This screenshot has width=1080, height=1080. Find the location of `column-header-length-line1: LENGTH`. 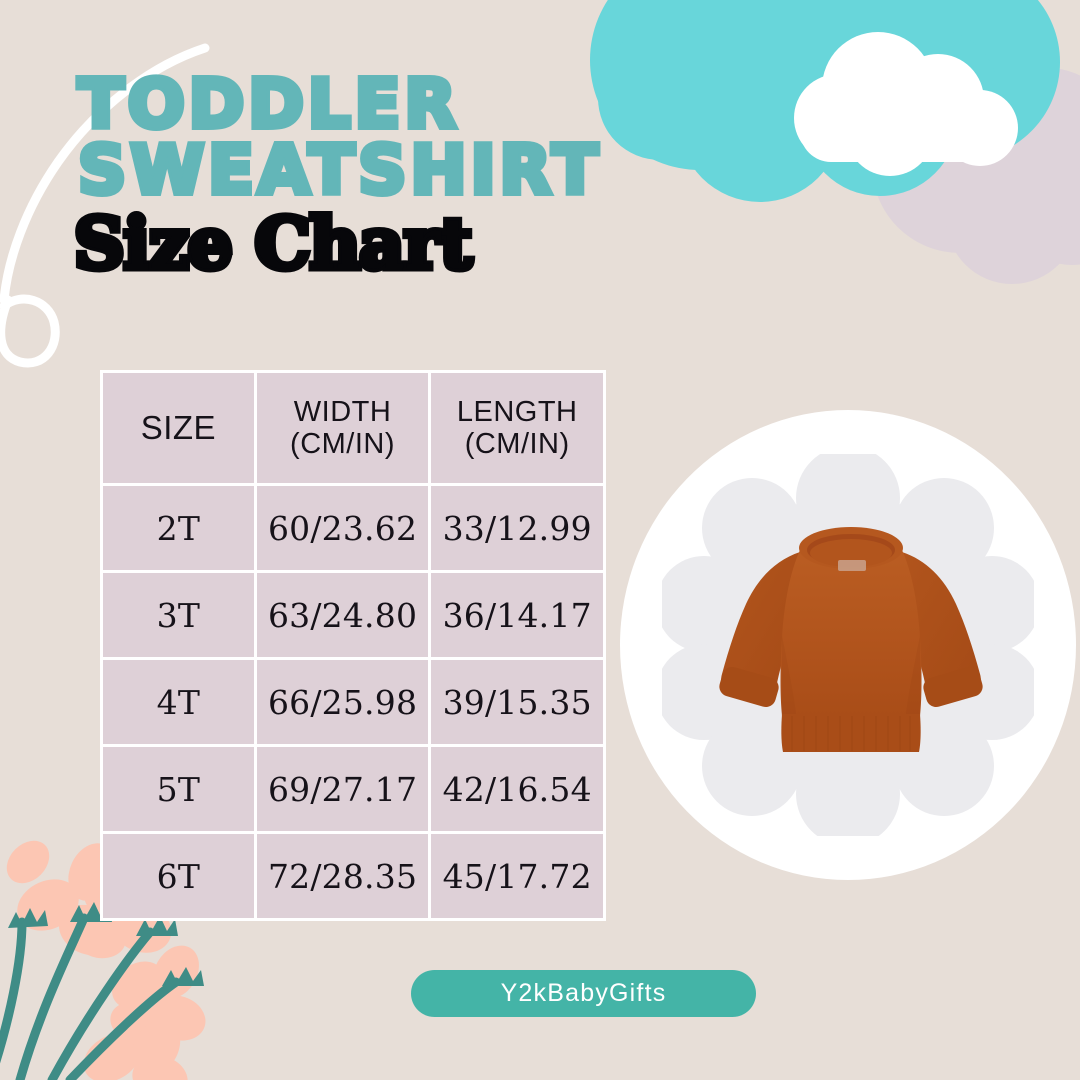

column-header-length-line1: LENGTH is located at coordinates (517, 411).